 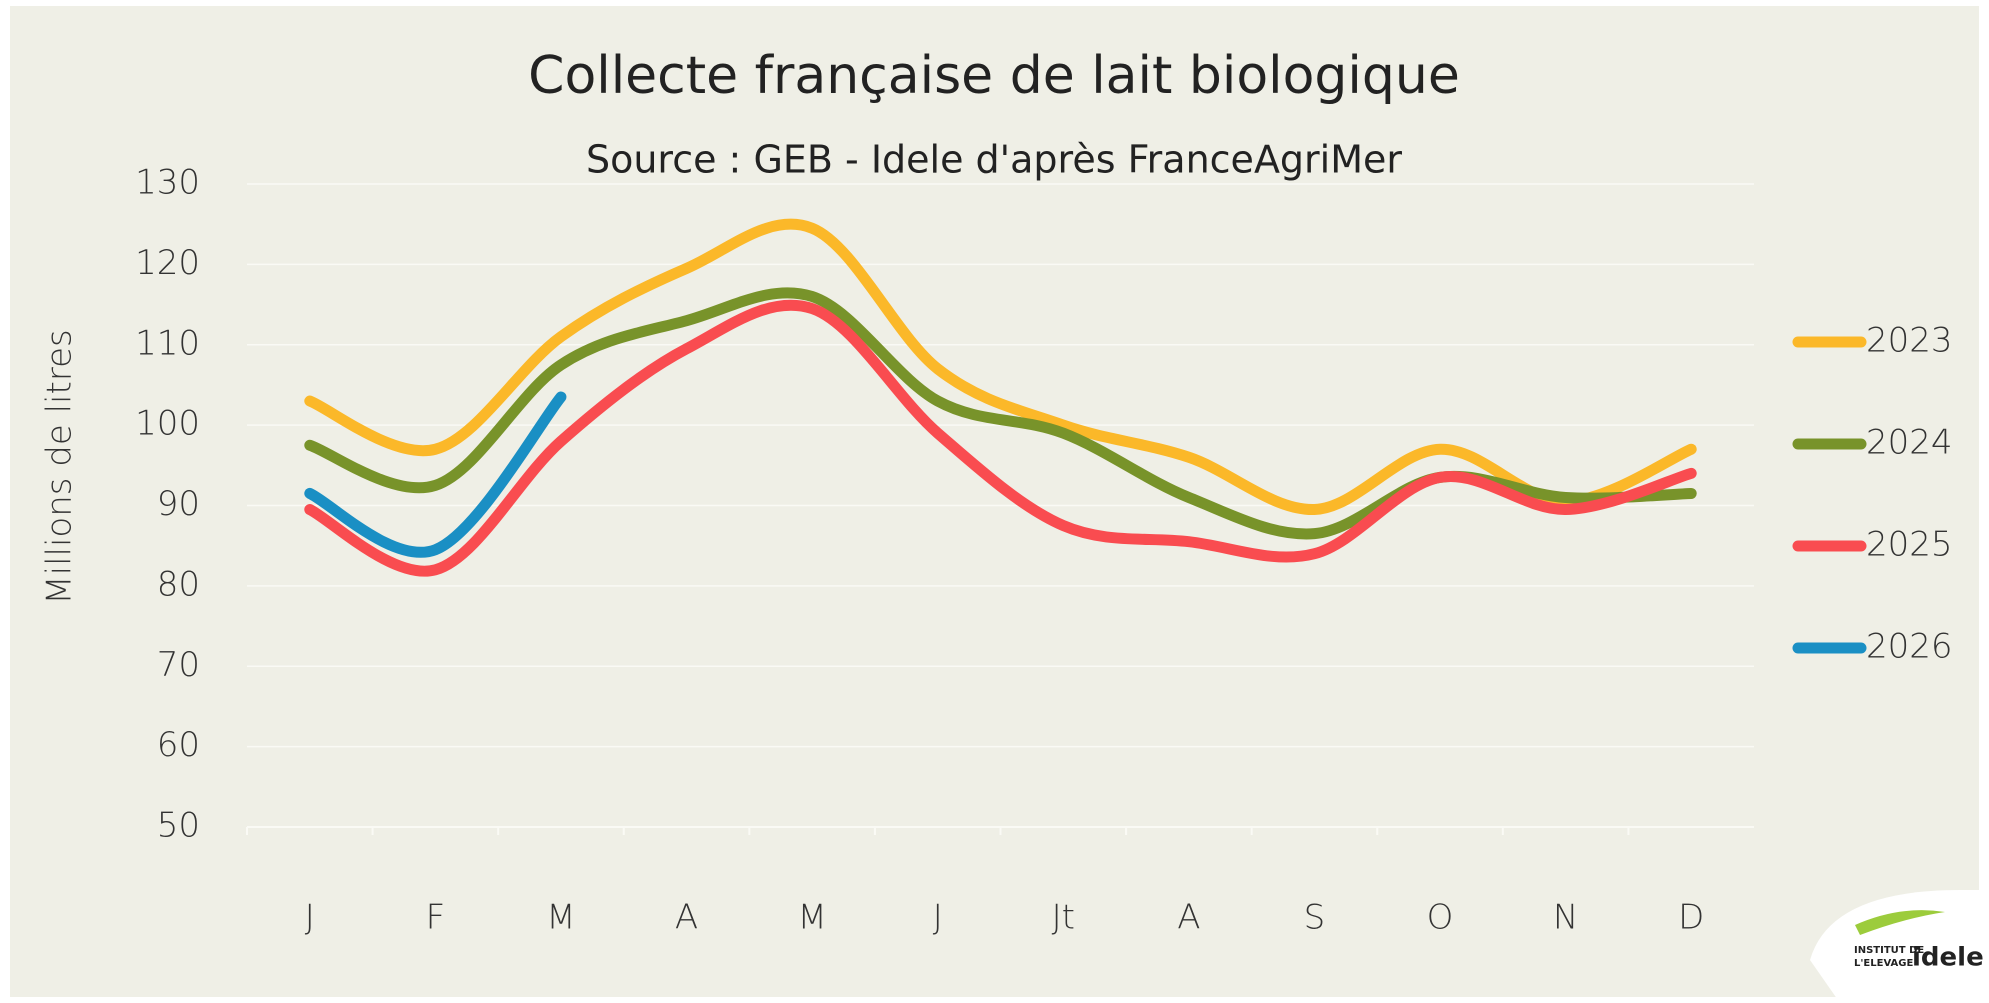 What do you see at coordinates (178, 745) in the screenshot?
I see `y-tick-label: 60` at bounding box center [178, 745].